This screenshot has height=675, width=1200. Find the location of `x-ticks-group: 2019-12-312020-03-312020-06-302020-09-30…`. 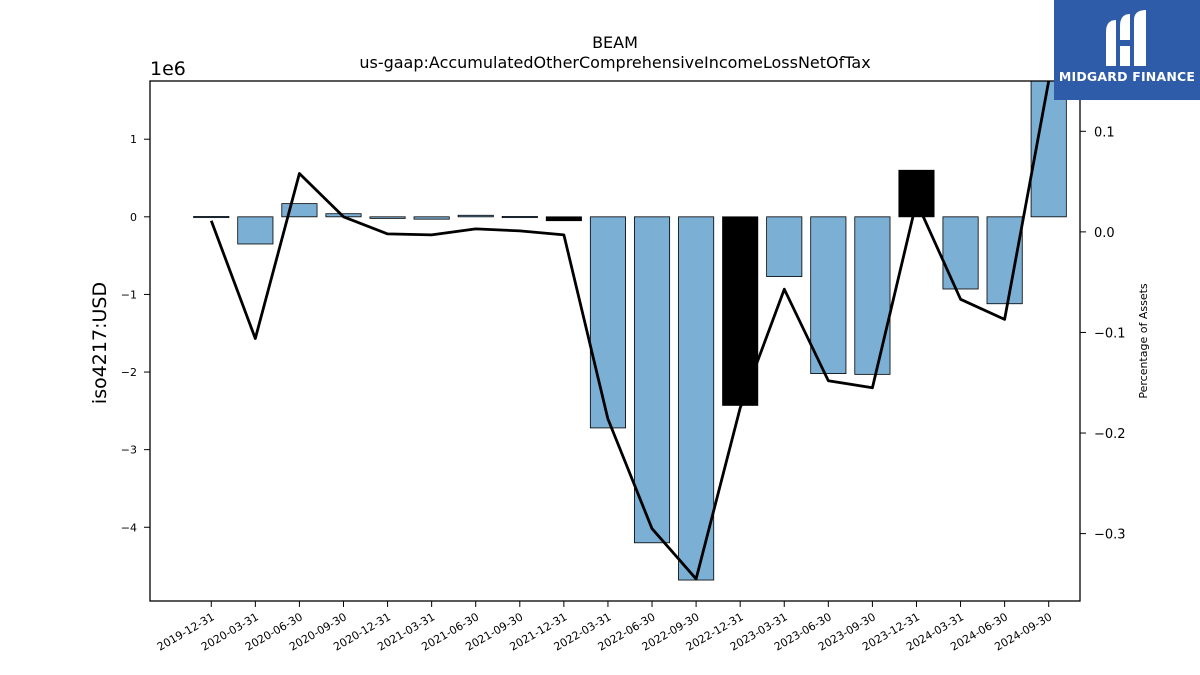

x-ticks-group: 2019-12-312020-03-312020-06-302020-09-30… is located at coordinates (604, 627).